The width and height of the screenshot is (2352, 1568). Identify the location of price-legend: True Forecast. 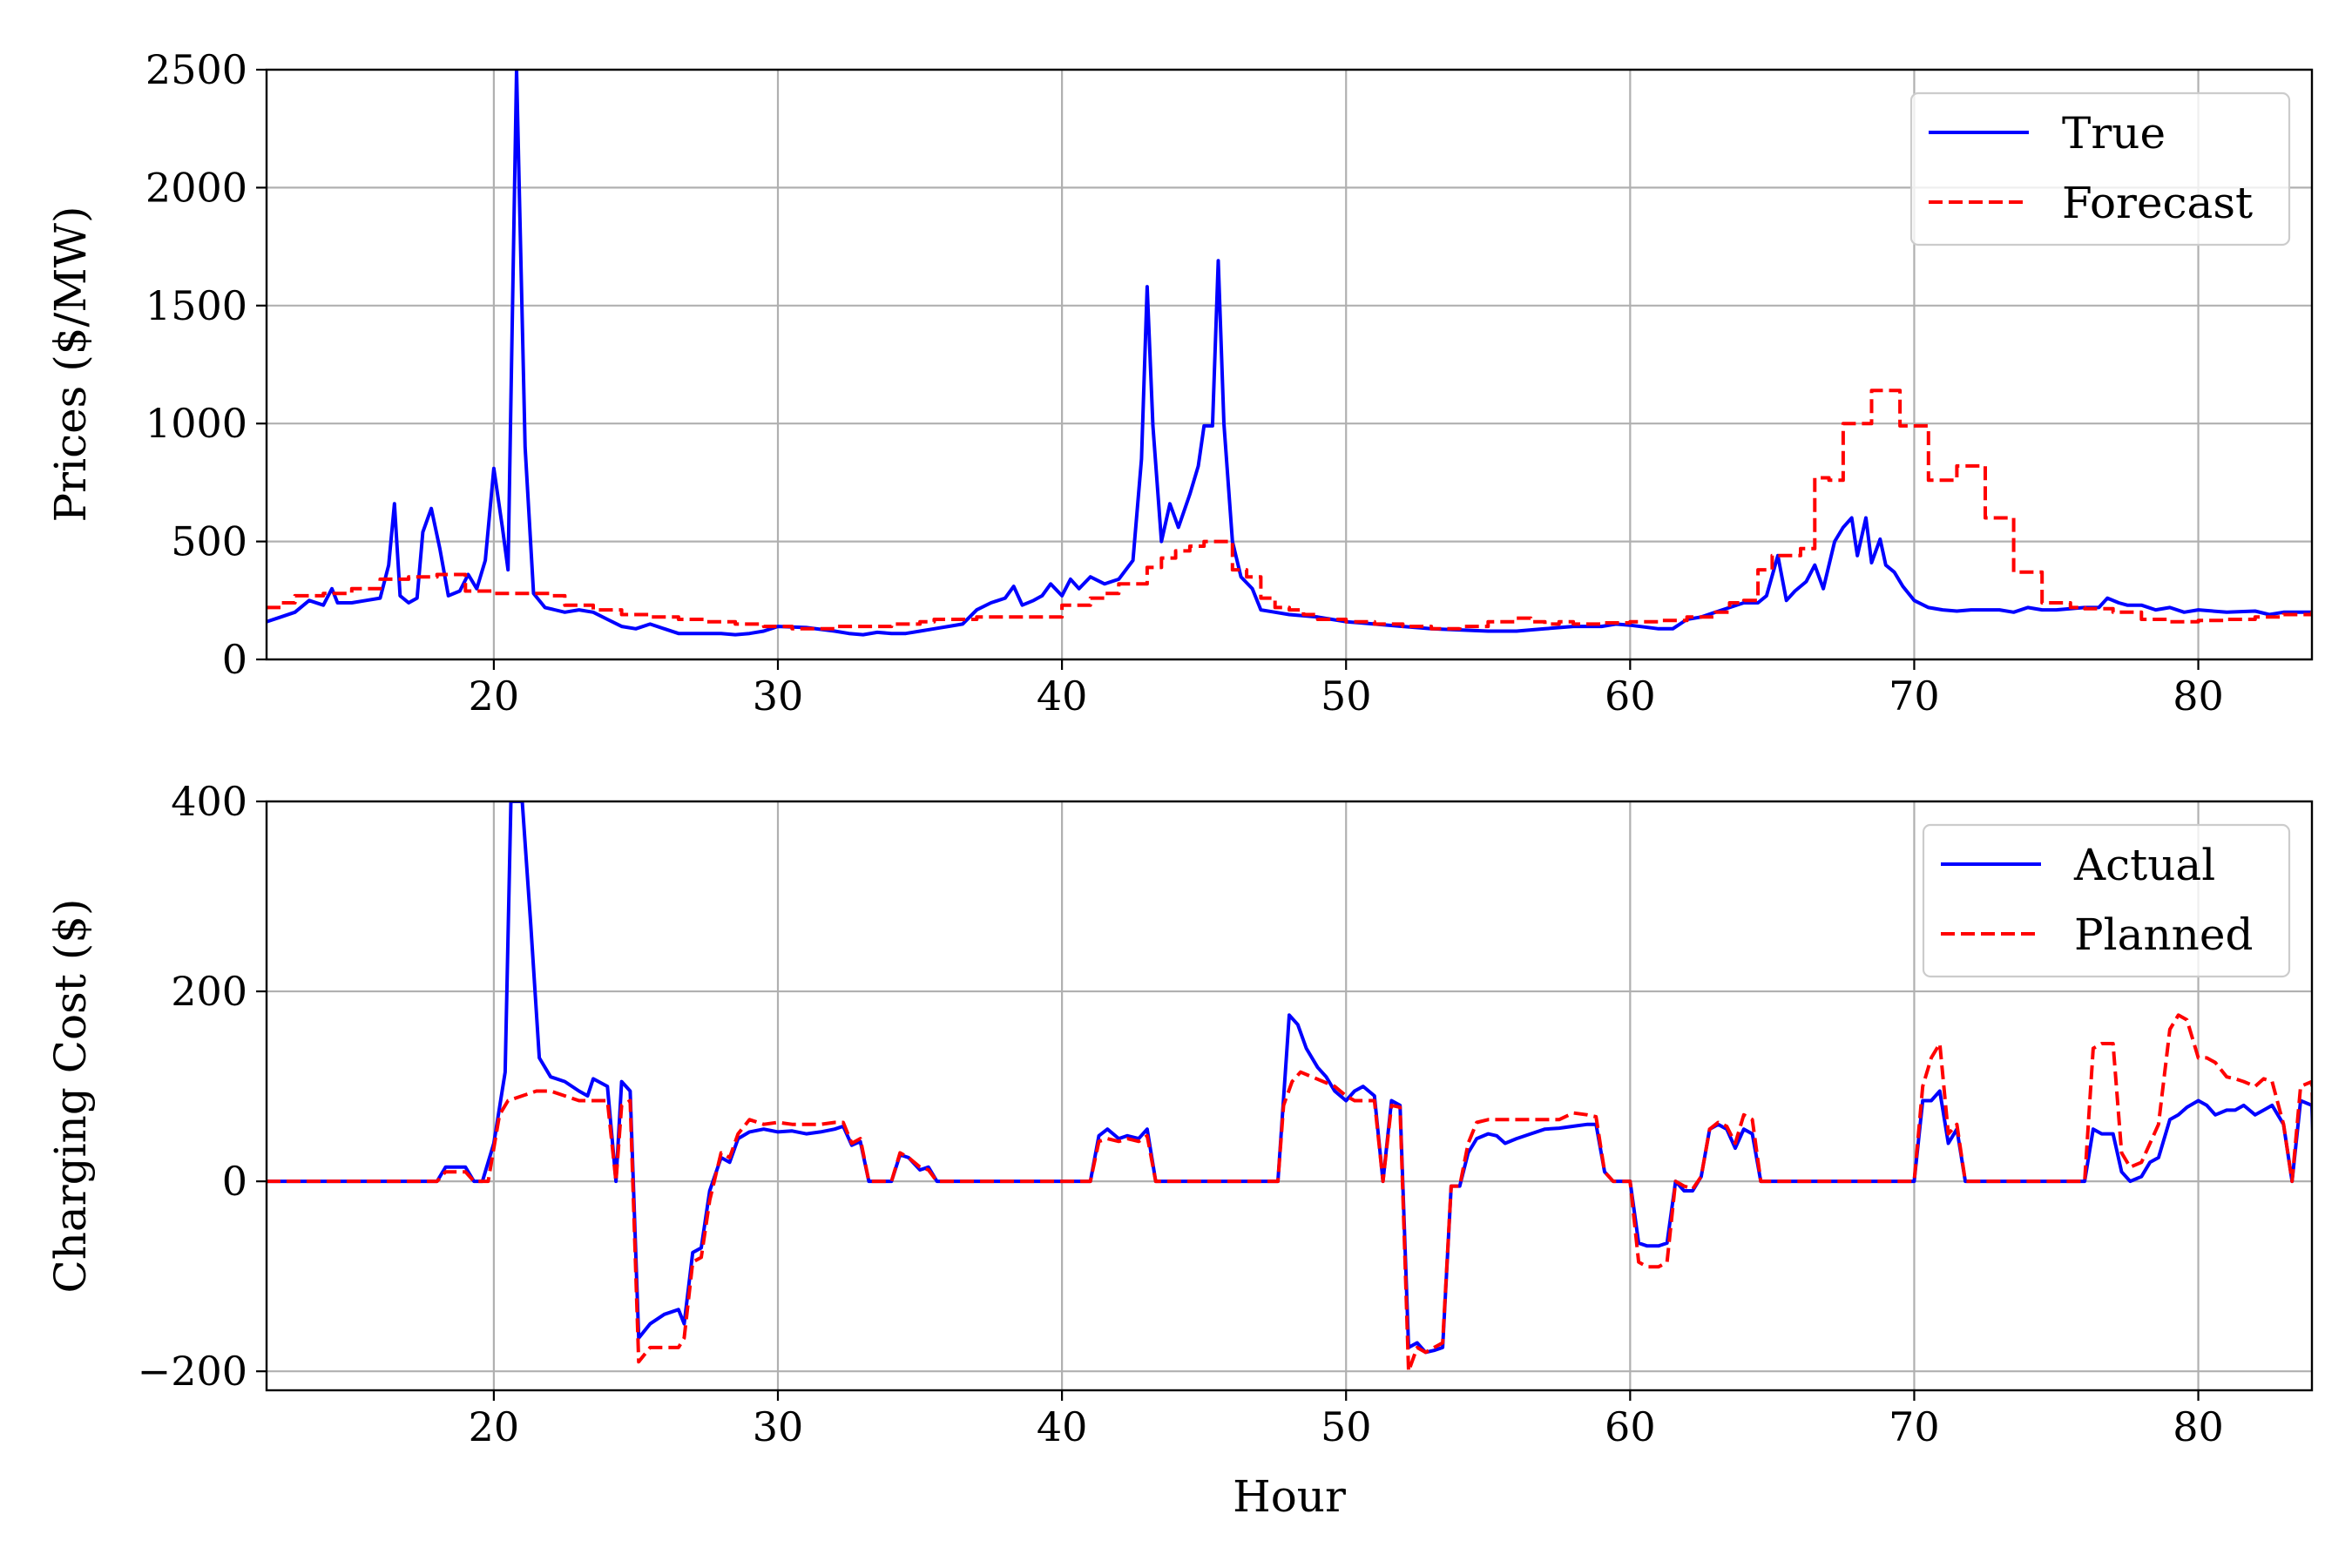
(2100, 169).